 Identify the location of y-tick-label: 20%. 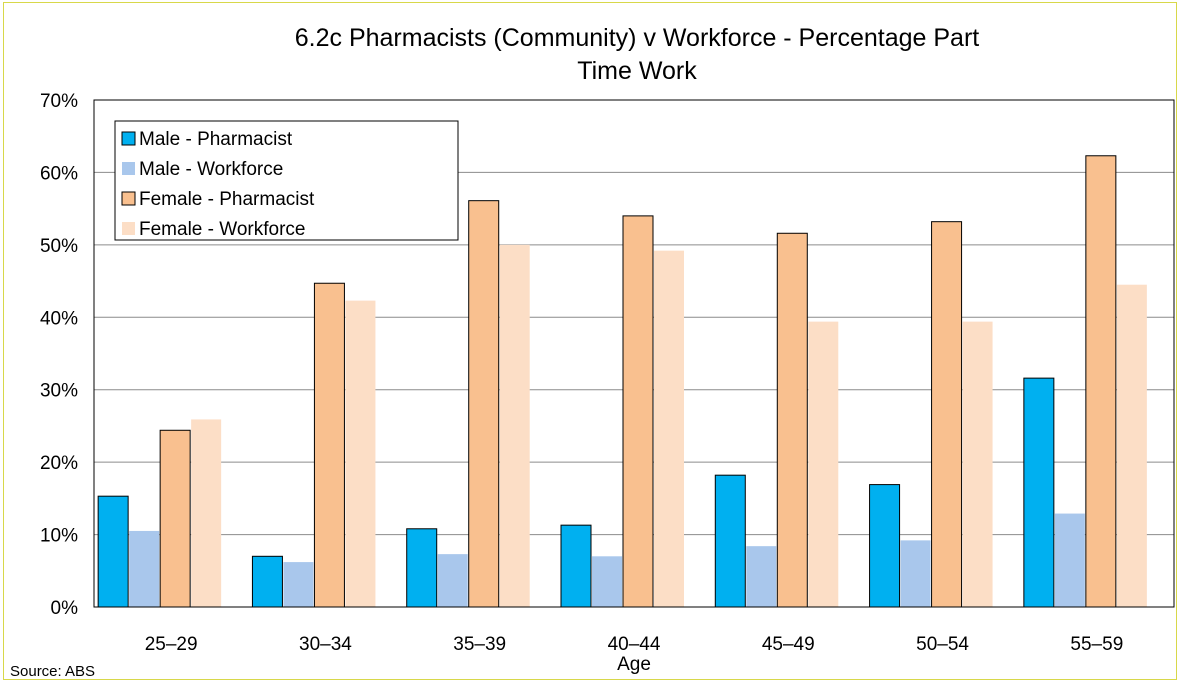
(59, 463).